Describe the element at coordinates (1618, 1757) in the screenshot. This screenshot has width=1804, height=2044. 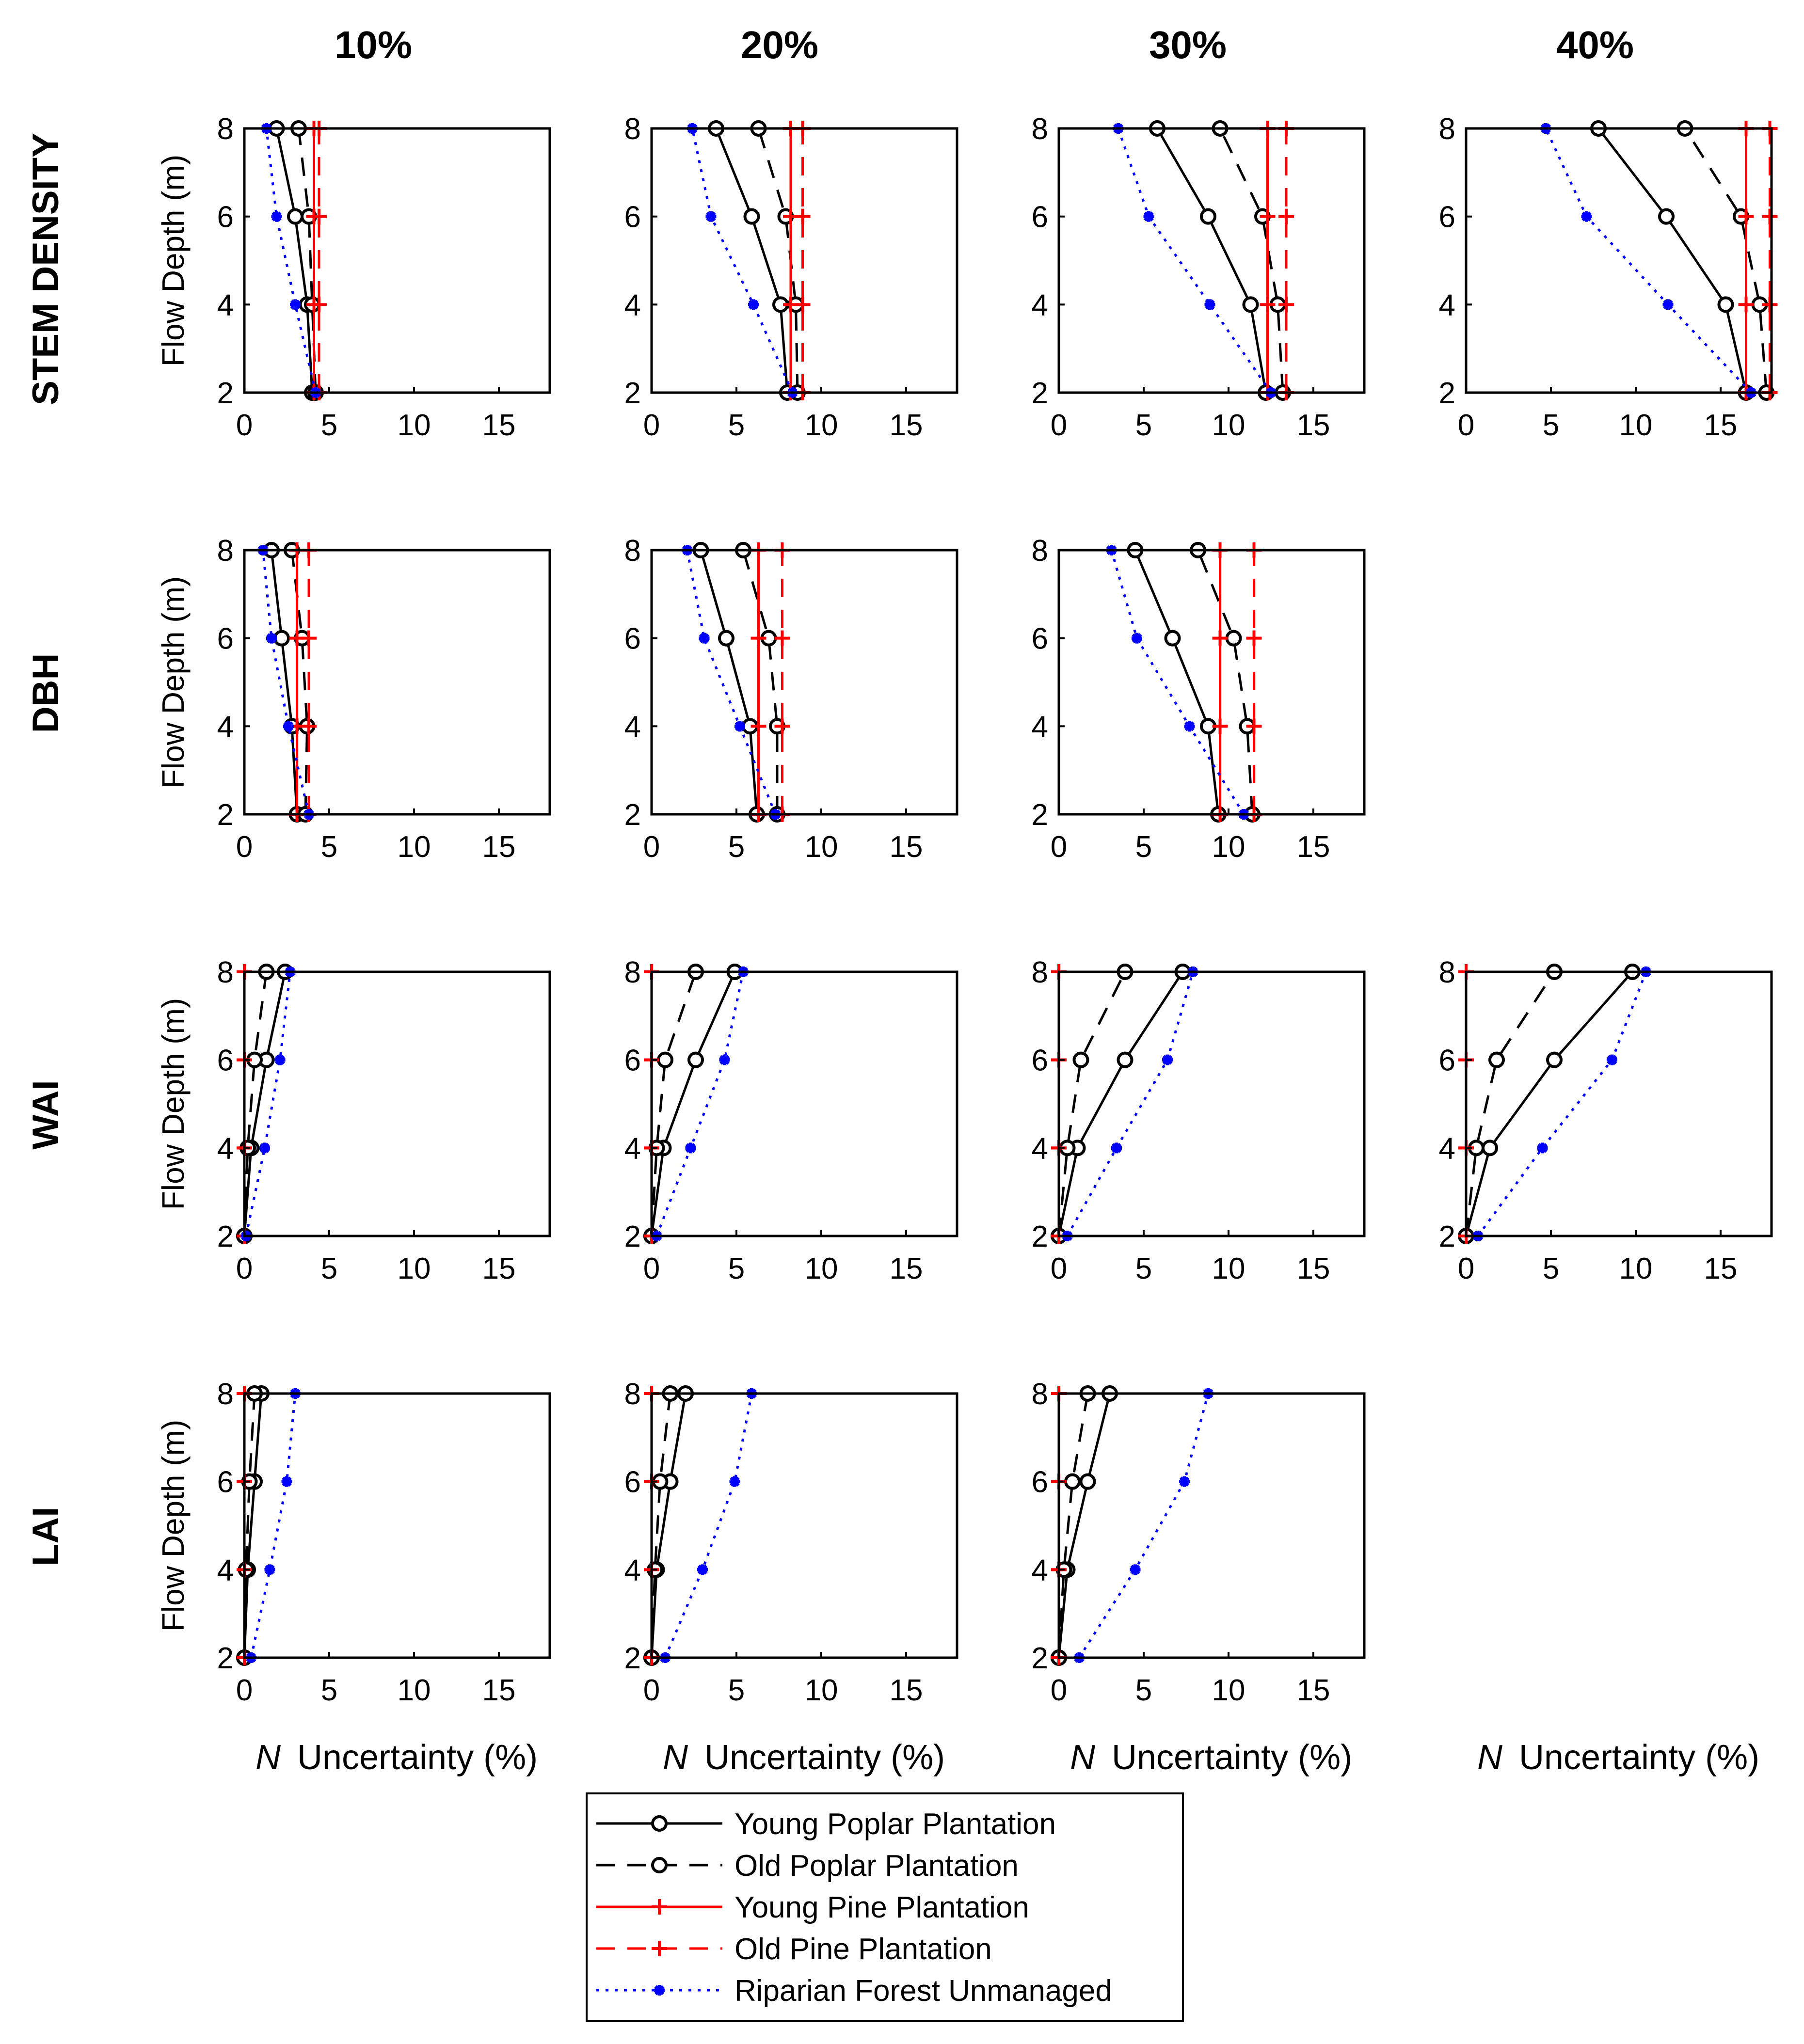
I see `x-axis-label-col-3: N Uncertainty (%)` at that location.